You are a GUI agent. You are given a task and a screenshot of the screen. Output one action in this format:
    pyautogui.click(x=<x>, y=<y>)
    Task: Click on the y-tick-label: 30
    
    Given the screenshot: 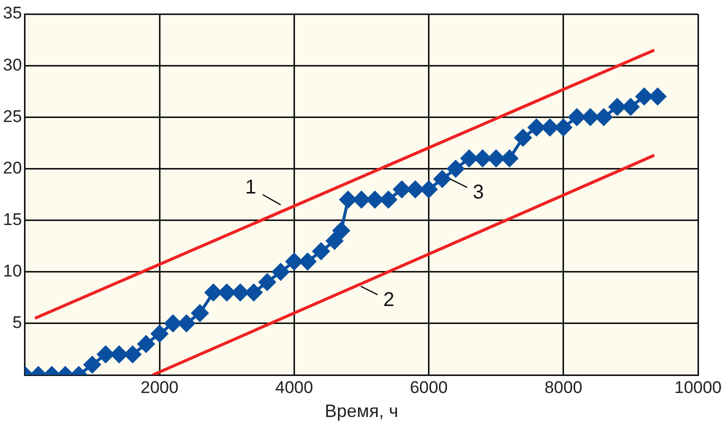 What is the action you would take?
    pyautogui.click(x=12, y=64)
    